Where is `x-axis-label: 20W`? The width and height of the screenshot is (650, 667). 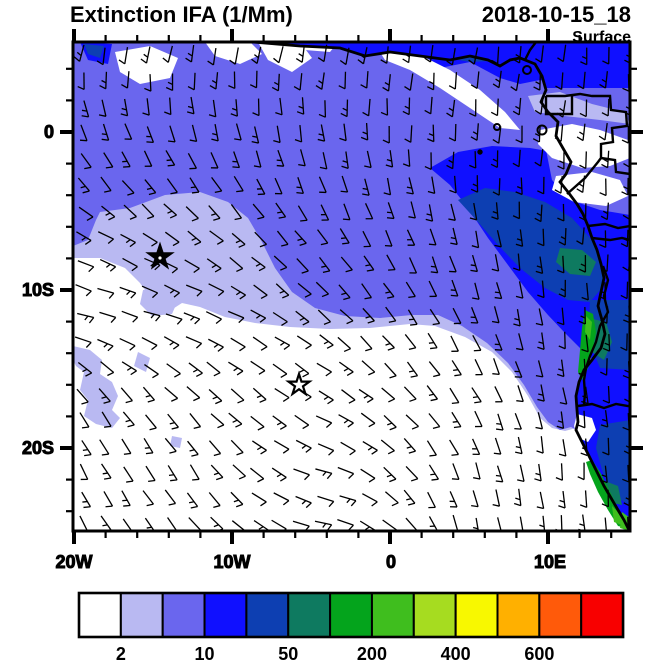
x-axis-label: 20W is located at coordinates (73, 562).